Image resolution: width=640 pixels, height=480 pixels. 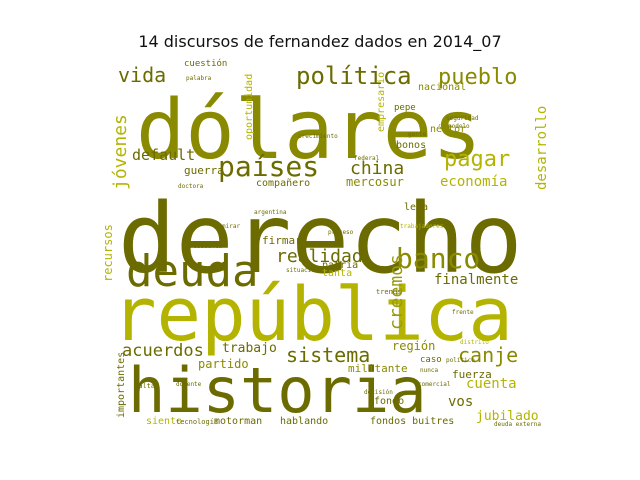 I want to click on cloud-word: default, so click(x=163, y=155).